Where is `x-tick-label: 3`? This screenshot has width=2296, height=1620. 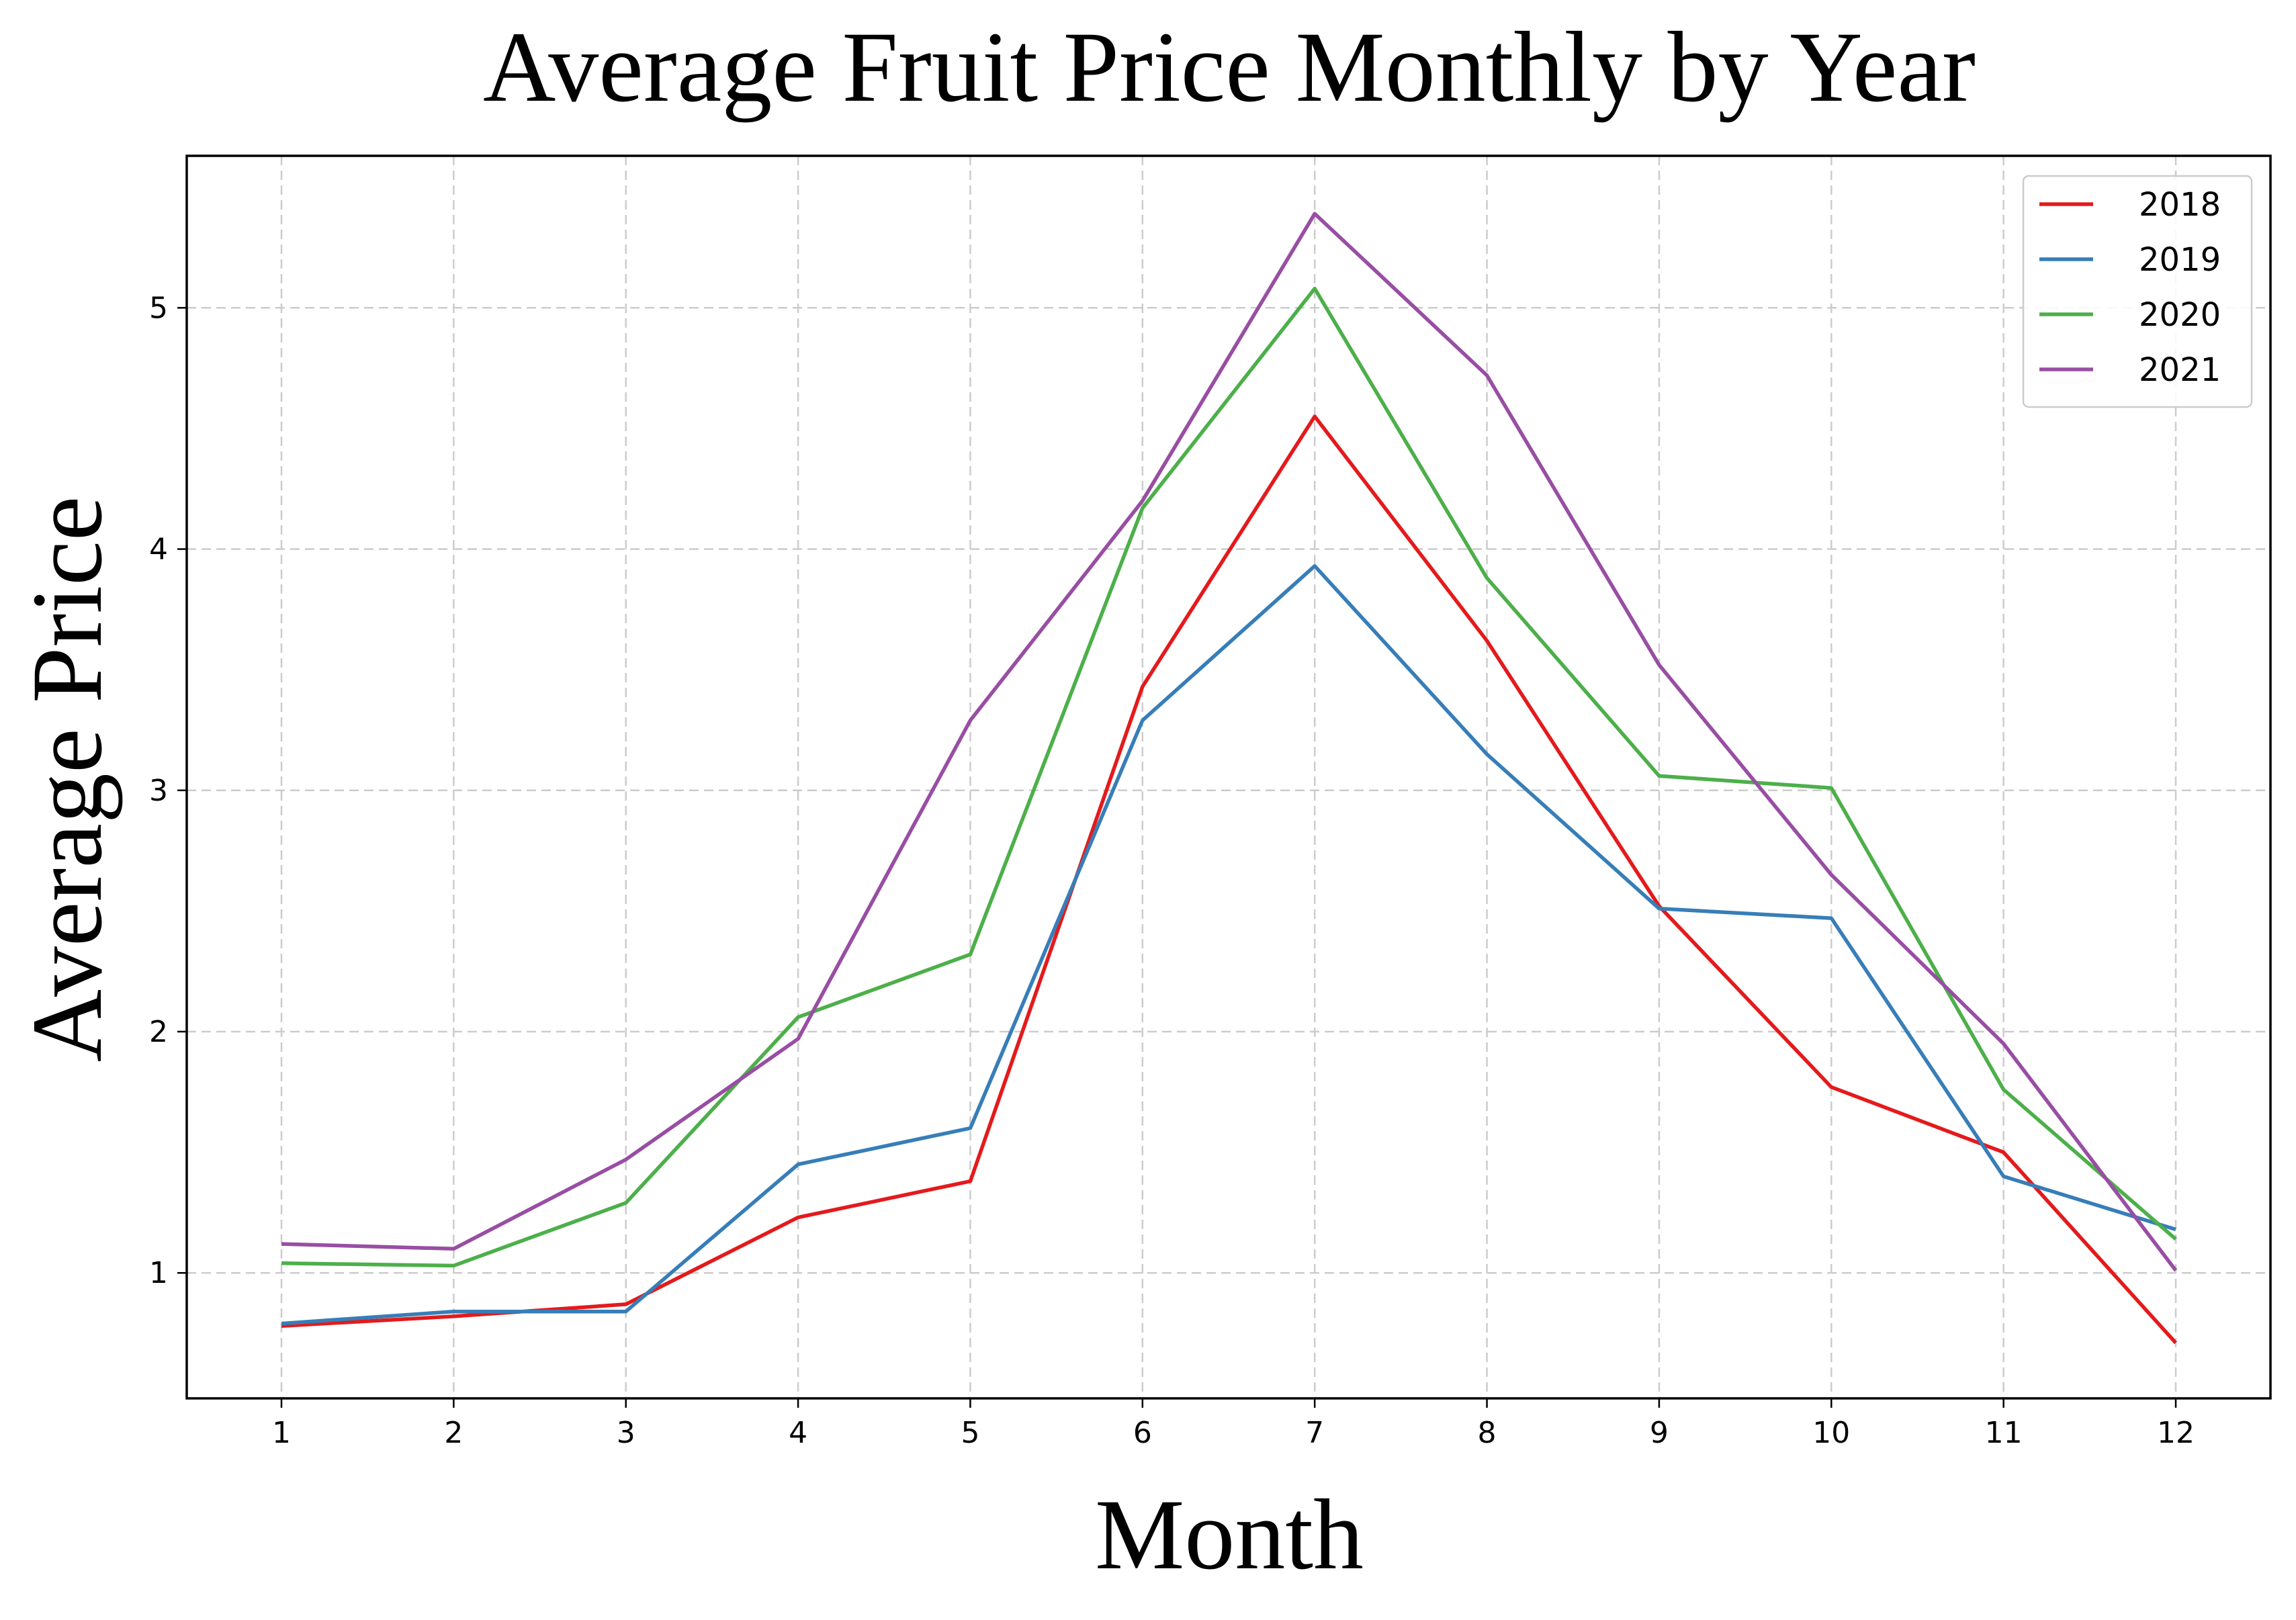 x-tick-label: 3 is located at coordinates (626, 1433).